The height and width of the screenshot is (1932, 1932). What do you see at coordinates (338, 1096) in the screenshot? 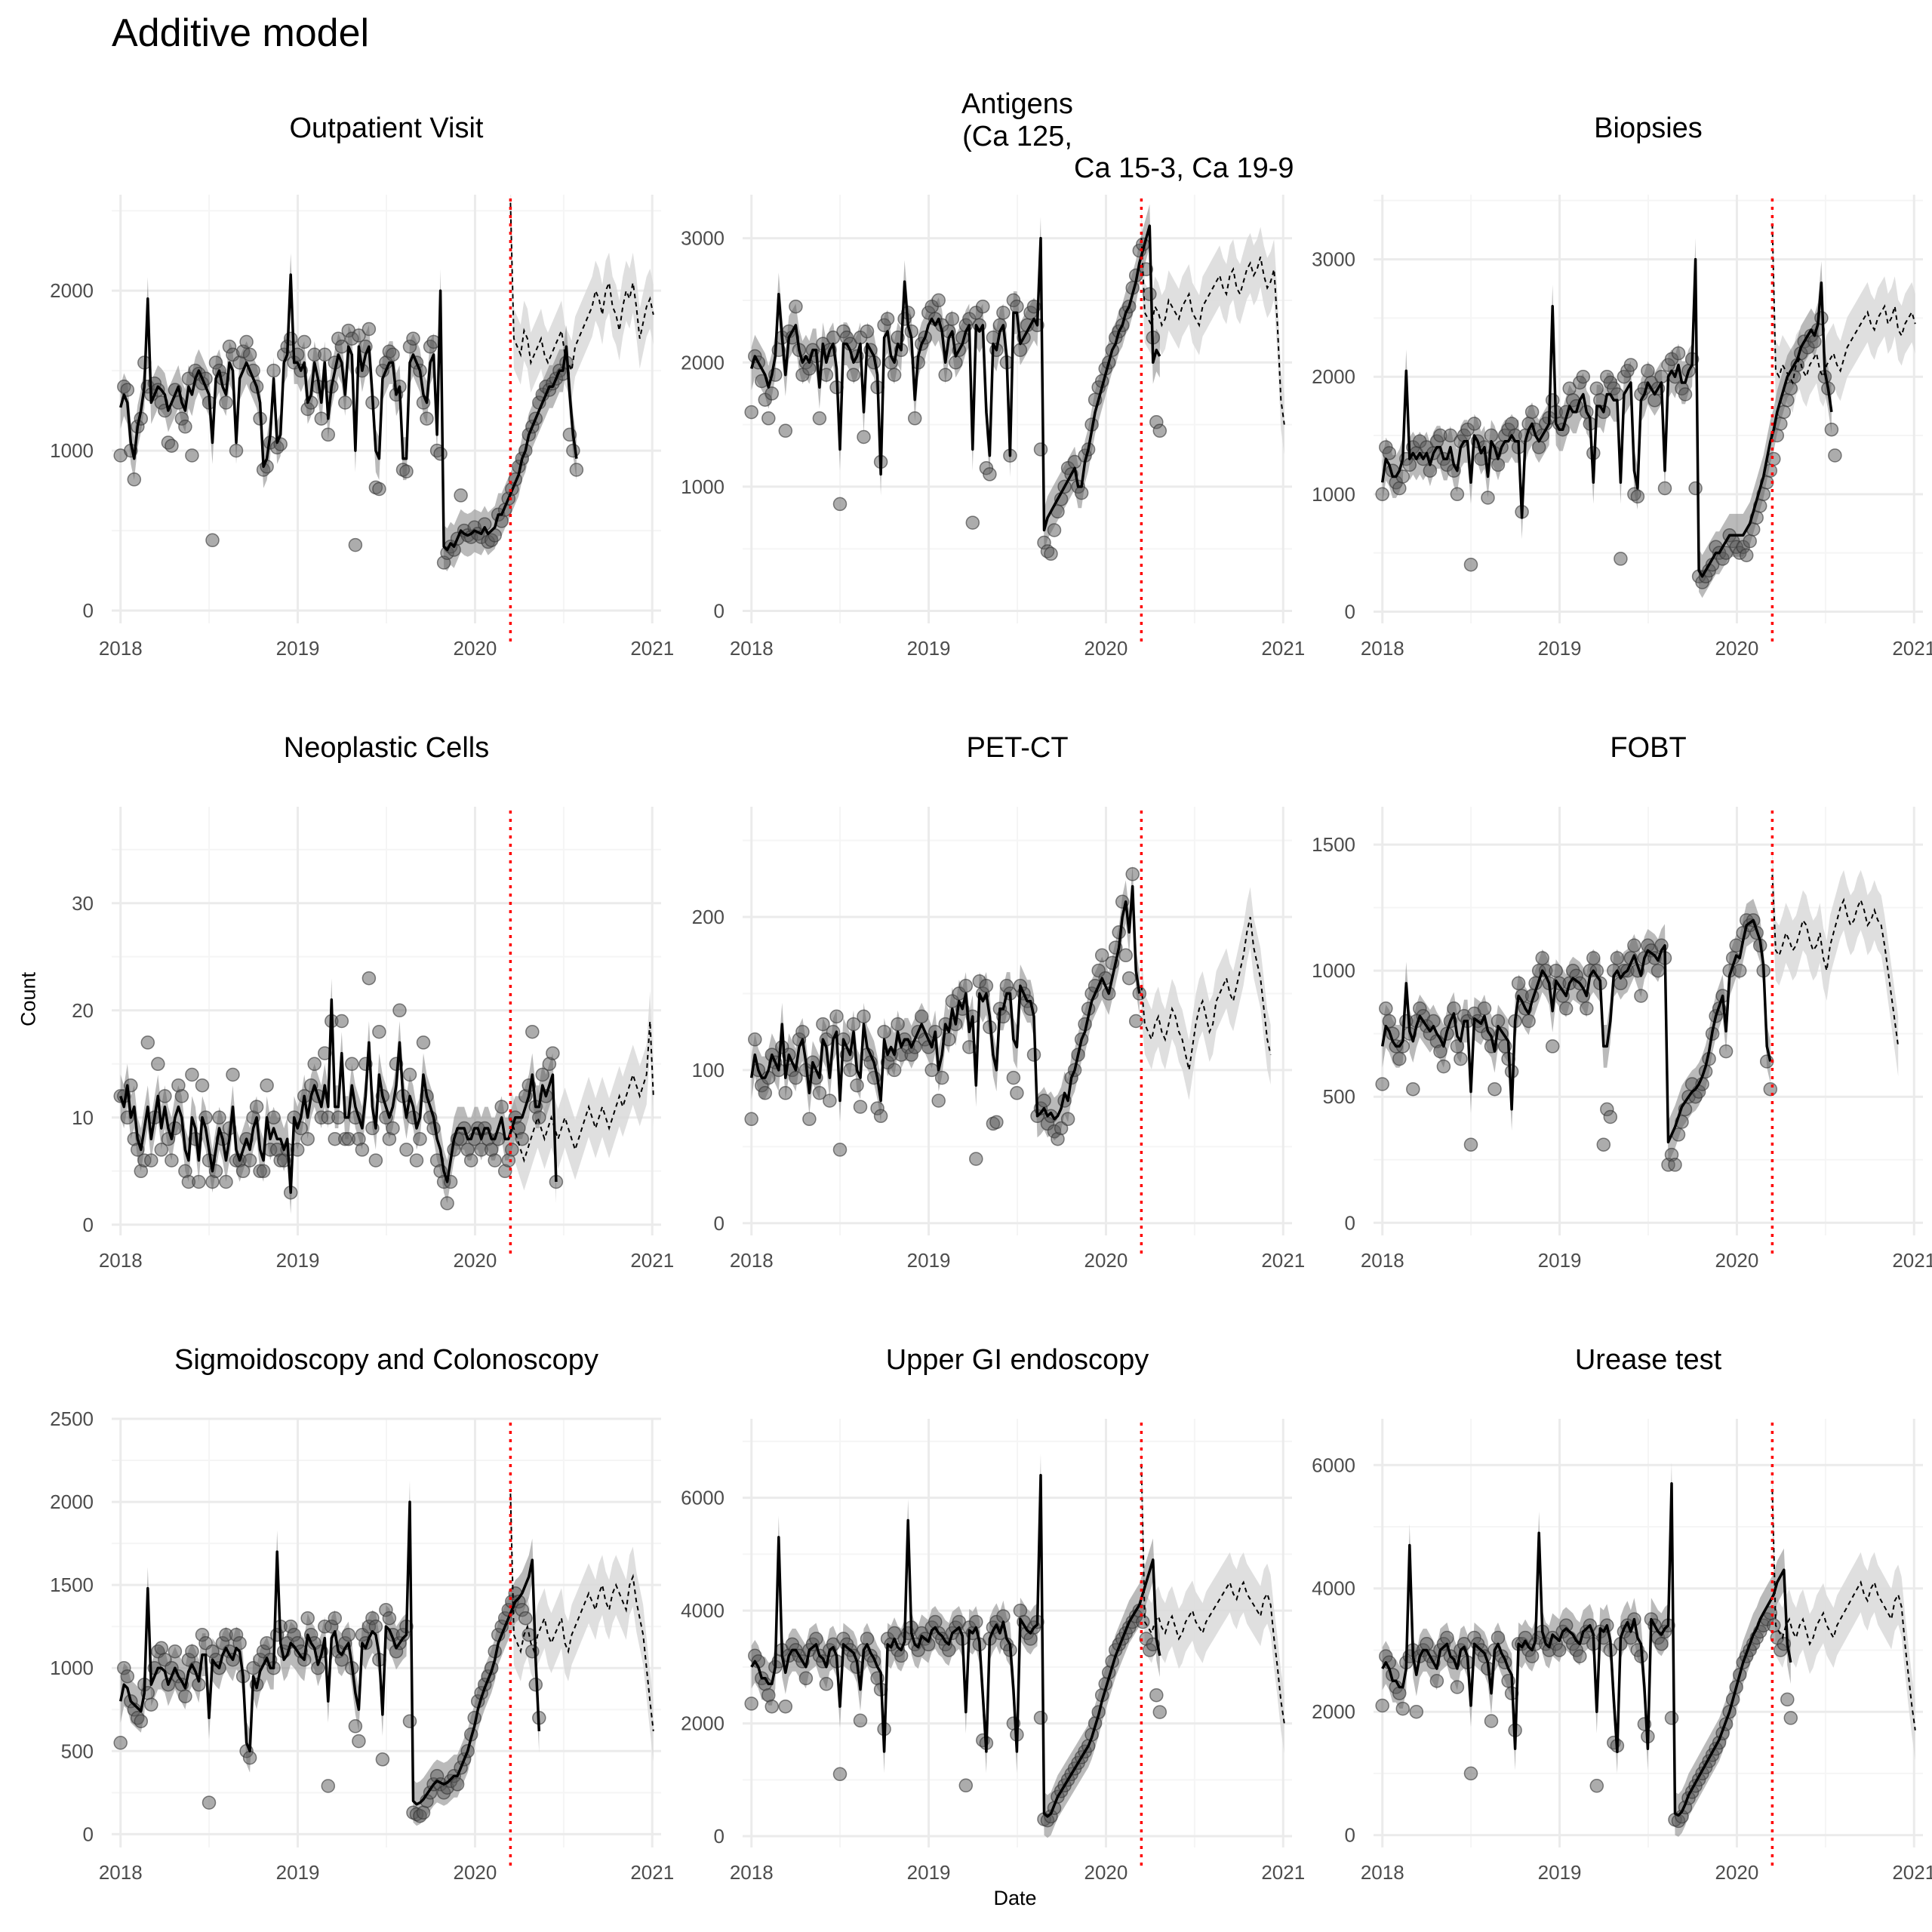
I see `fitted-line` at bounding box center [338, 1096].